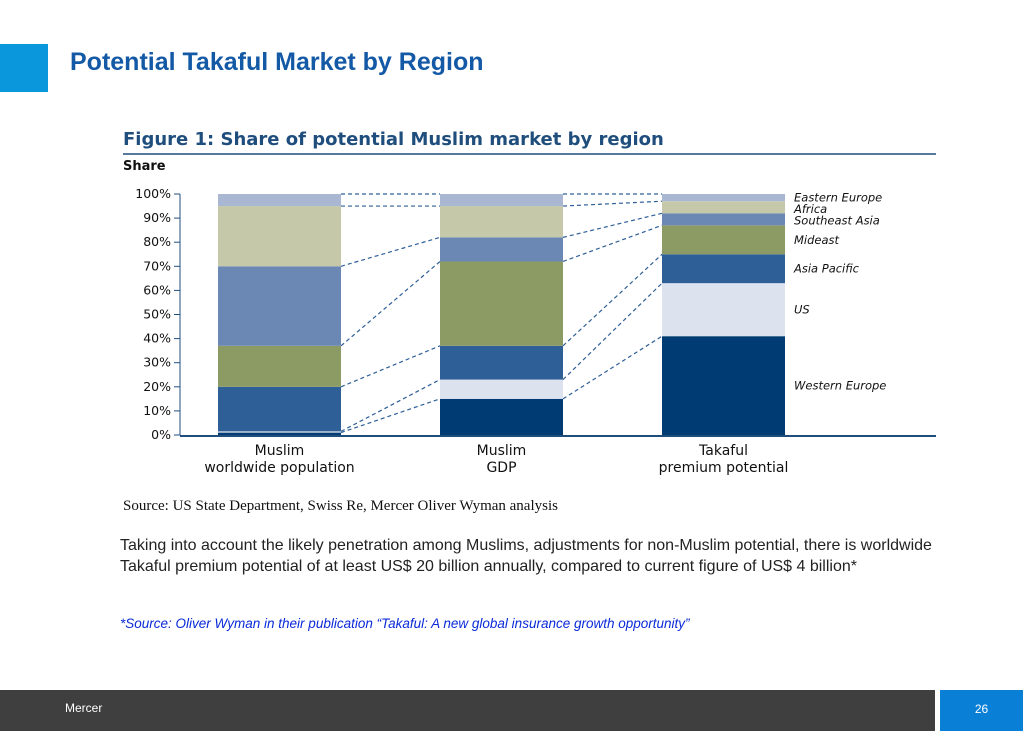 Image resolution: width=1023 pixels, height=731 pixels. Describe the element at coordinates (157, 289) in the screenshot. I see `y-tick-label: 60%` at that location.